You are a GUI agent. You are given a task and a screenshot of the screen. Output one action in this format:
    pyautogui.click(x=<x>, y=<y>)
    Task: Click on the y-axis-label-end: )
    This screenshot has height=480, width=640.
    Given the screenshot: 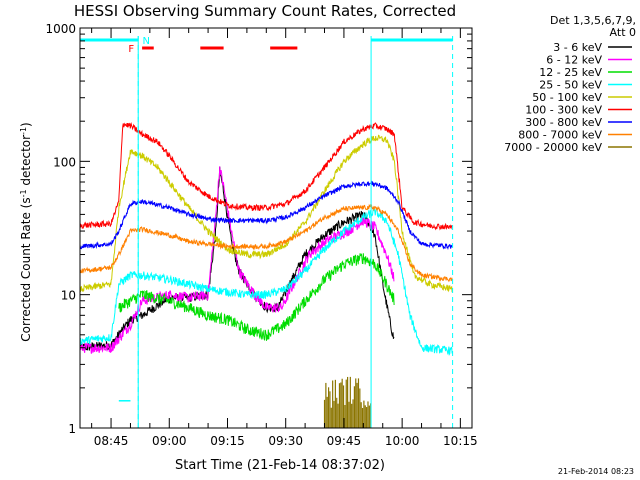 What is the action you would take?
    pyautogui.click(x=26, y=124)
    